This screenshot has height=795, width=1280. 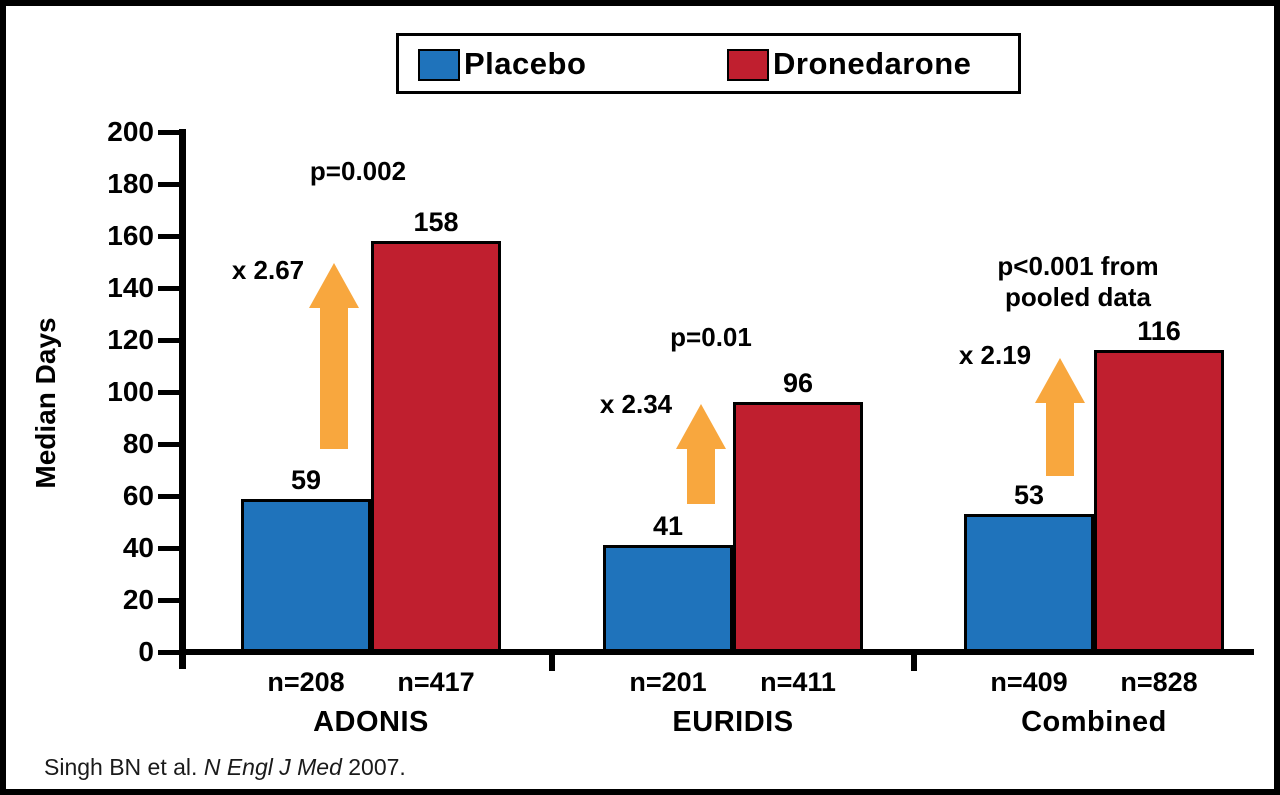 What do you see at coordinates (130, 287) in the screenshot?
I see `y-axis-tick-label: 140` at bounding box center [130, 287].